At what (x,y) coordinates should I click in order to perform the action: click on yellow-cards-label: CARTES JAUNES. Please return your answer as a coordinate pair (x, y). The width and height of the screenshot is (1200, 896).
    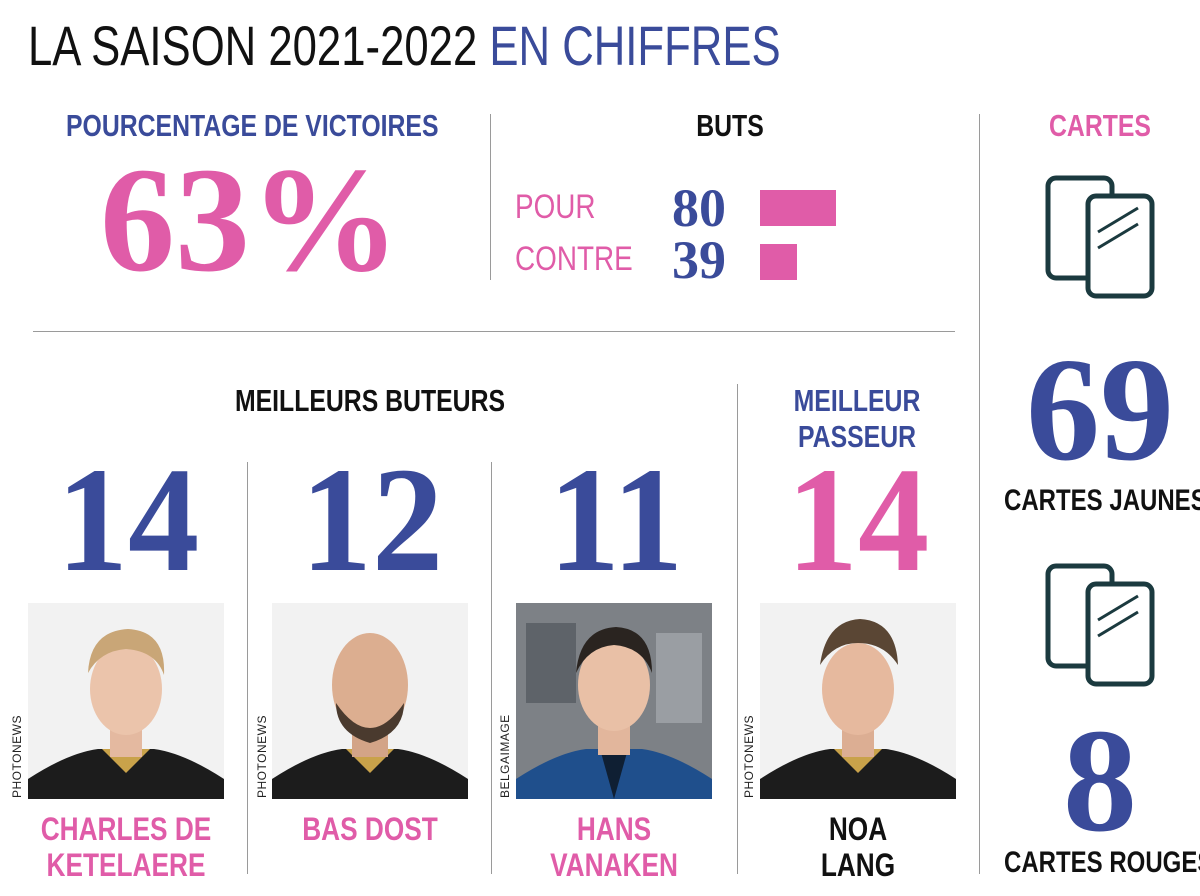
    Looking at the image, I should click on (1102, 500).